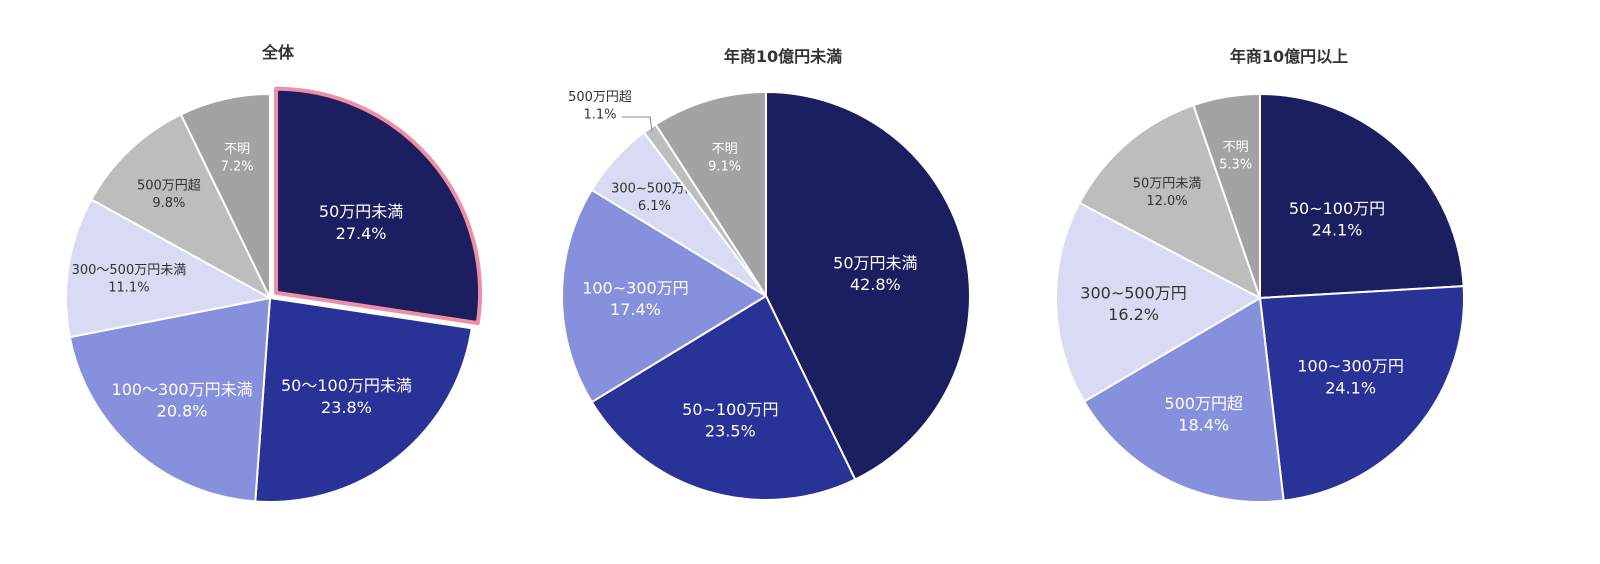 The height and width of the screenshot is (564, 1600). Describe the element at coordinates (346, 407) in the screenshot. I see `slice-value-label: 23.8%` at that location.